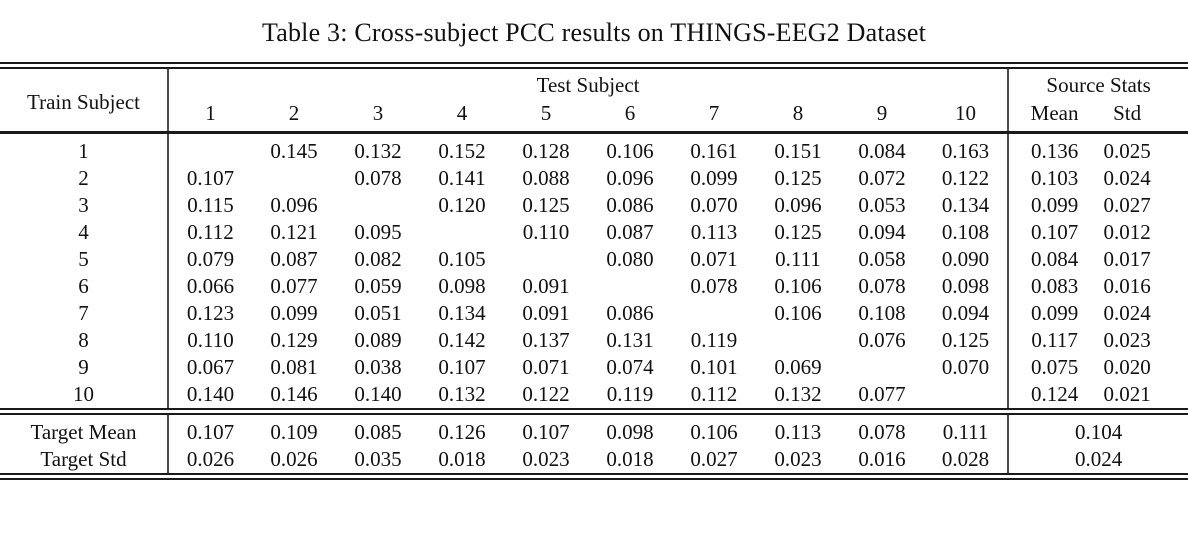 This screenshot has height=535, width=1188. Describe the element at coordinates (1054, 205) in the screenshot. I see `cell-source-mean: 0.099` at that location.